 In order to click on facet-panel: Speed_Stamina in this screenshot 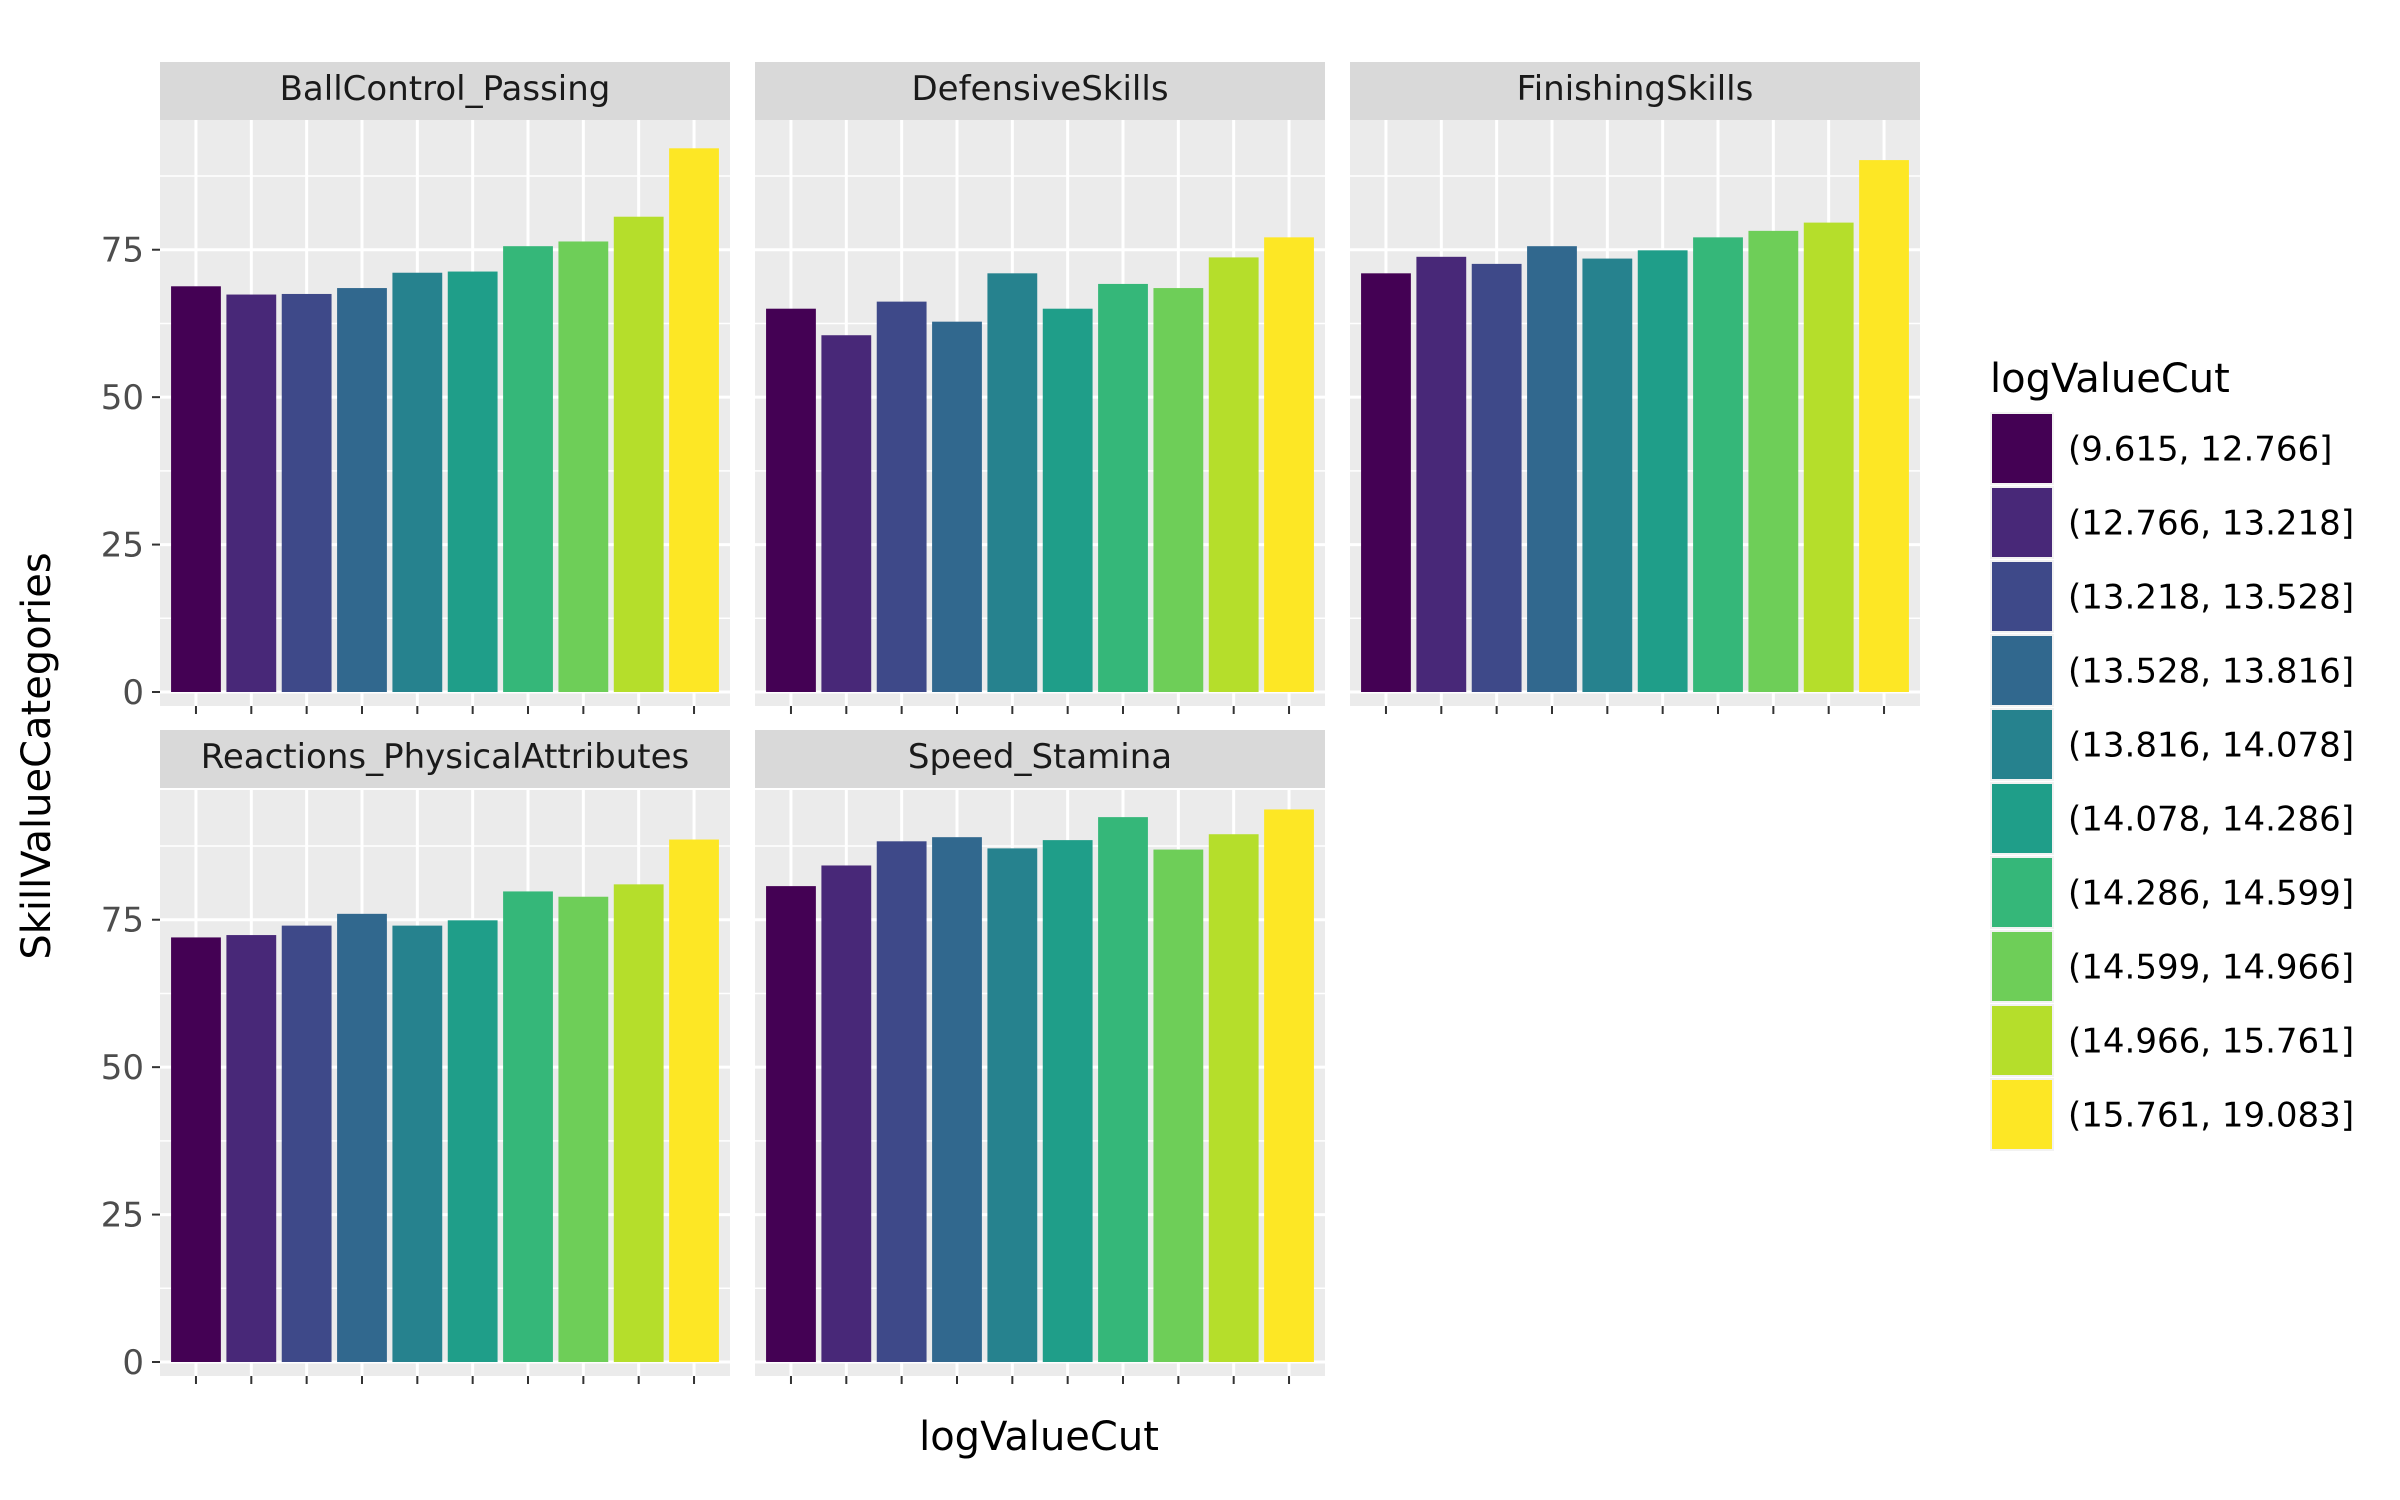, I will do `click(1040, 1057)`.